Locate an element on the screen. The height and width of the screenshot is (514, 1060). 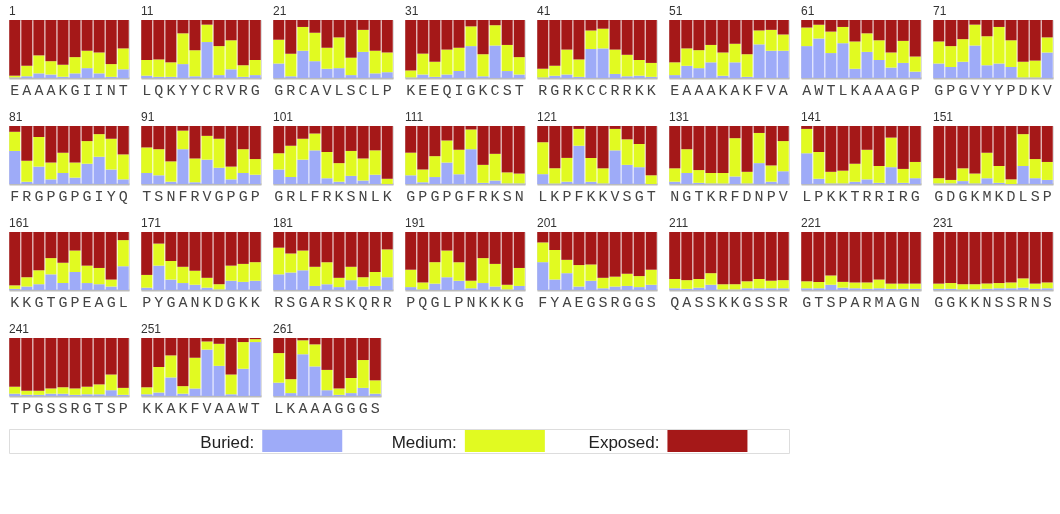
x-tick-label: M is located at coordinates (879, 303).